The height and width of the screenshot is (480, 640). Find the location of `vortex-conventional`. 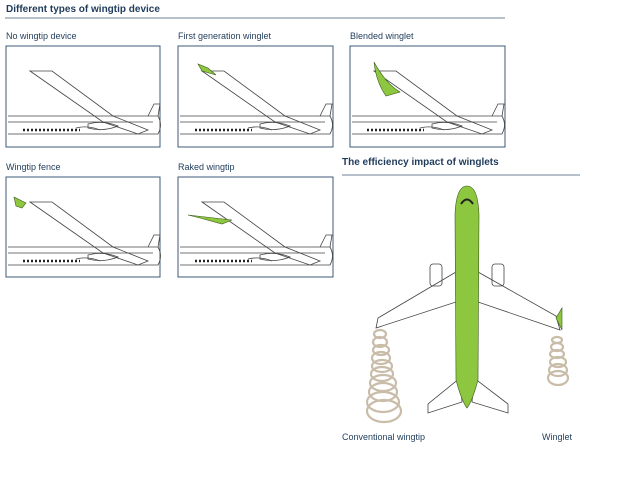

vortex-conventional is located at coordinates (384, 376).